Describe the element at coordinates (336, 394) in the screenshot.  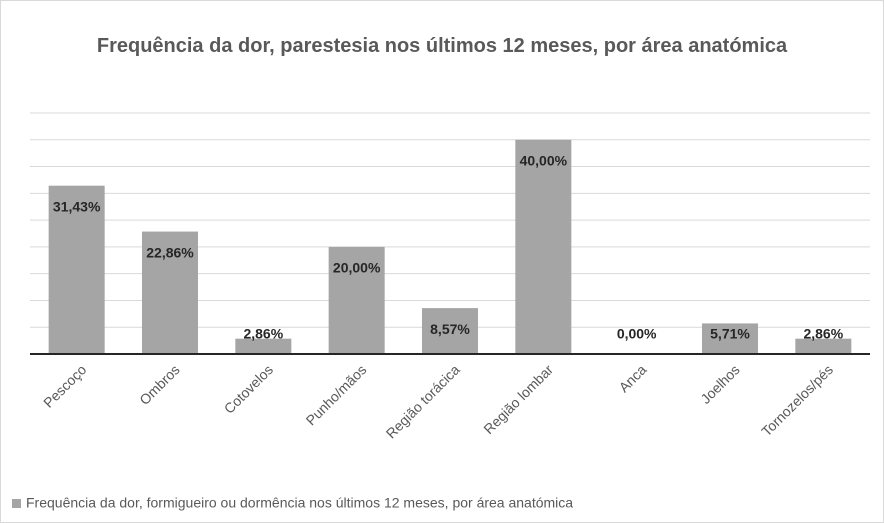
I see `x-tick-label: Punho/mãos` at that location.